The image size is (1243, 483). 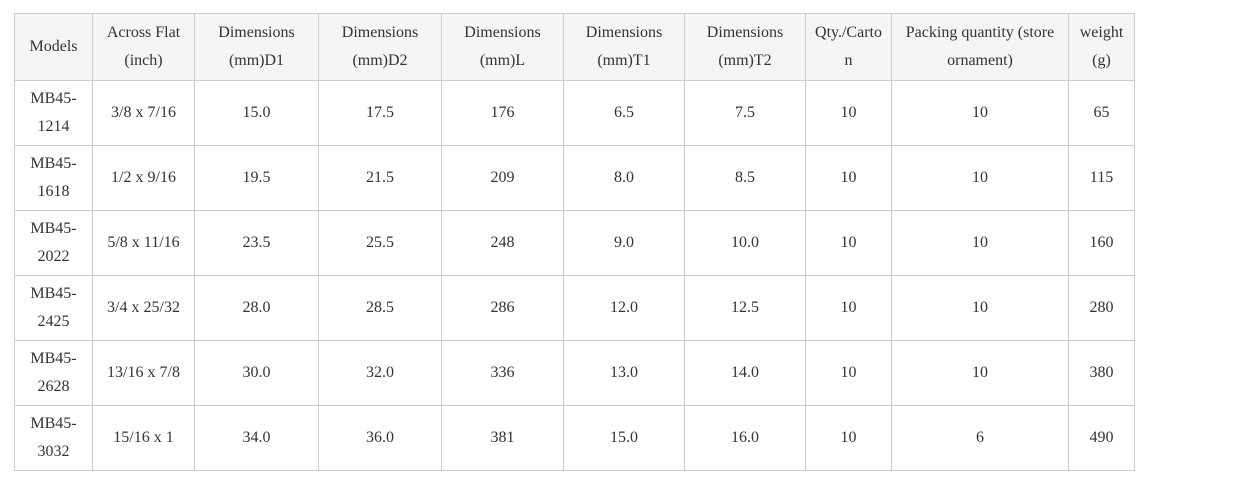 What do you see at coordinates (143, 178) in the screenshot?
I see `spec-cell: 1/2 x 9/16` at bounding box center [143, 178].